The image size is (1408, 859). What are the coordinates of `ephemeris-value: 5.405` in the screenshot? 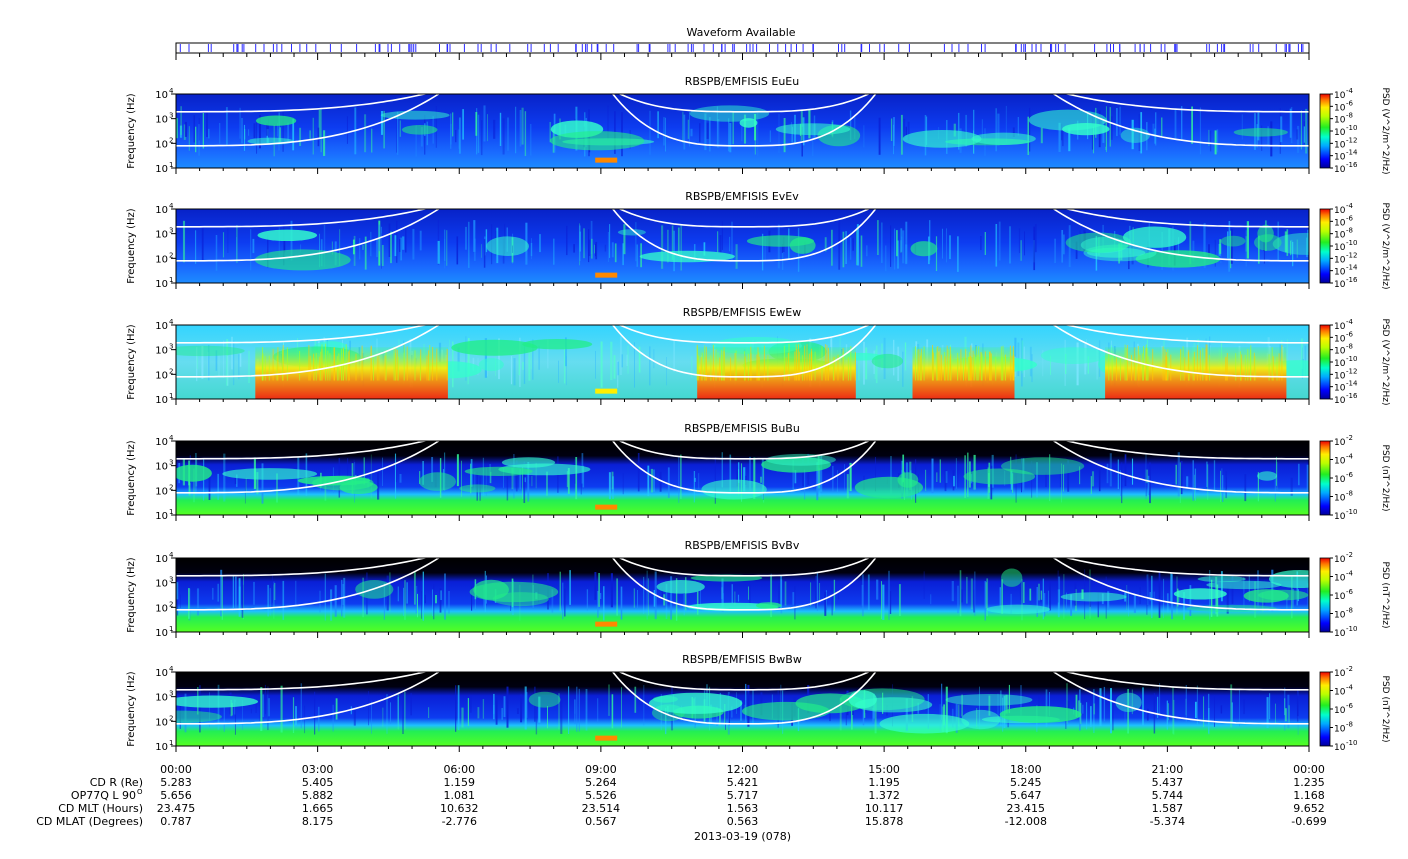 It's located at (318, 782).